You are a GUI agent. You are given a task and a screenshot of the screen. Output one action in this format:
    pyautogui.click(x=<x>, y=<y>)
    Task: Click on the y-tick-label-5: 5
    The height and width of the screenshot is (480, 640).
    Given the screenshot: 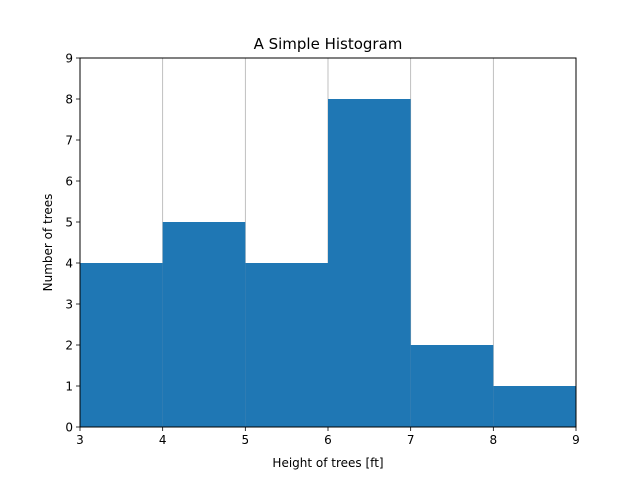 What is the action you would take?
    pyautogui.click(x=69, y=223)
    